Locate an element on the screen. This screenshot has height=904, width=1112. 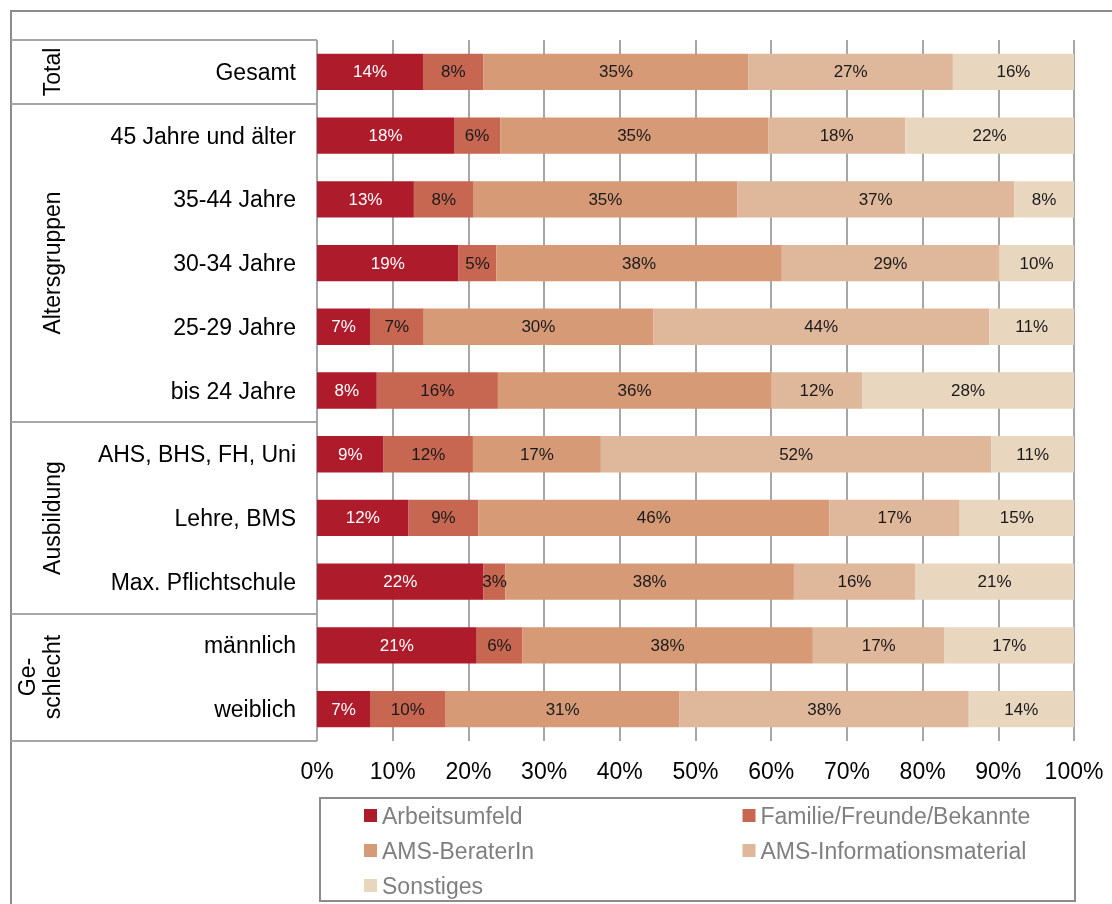
data-label: 14% is located at coordinates (370, 72).